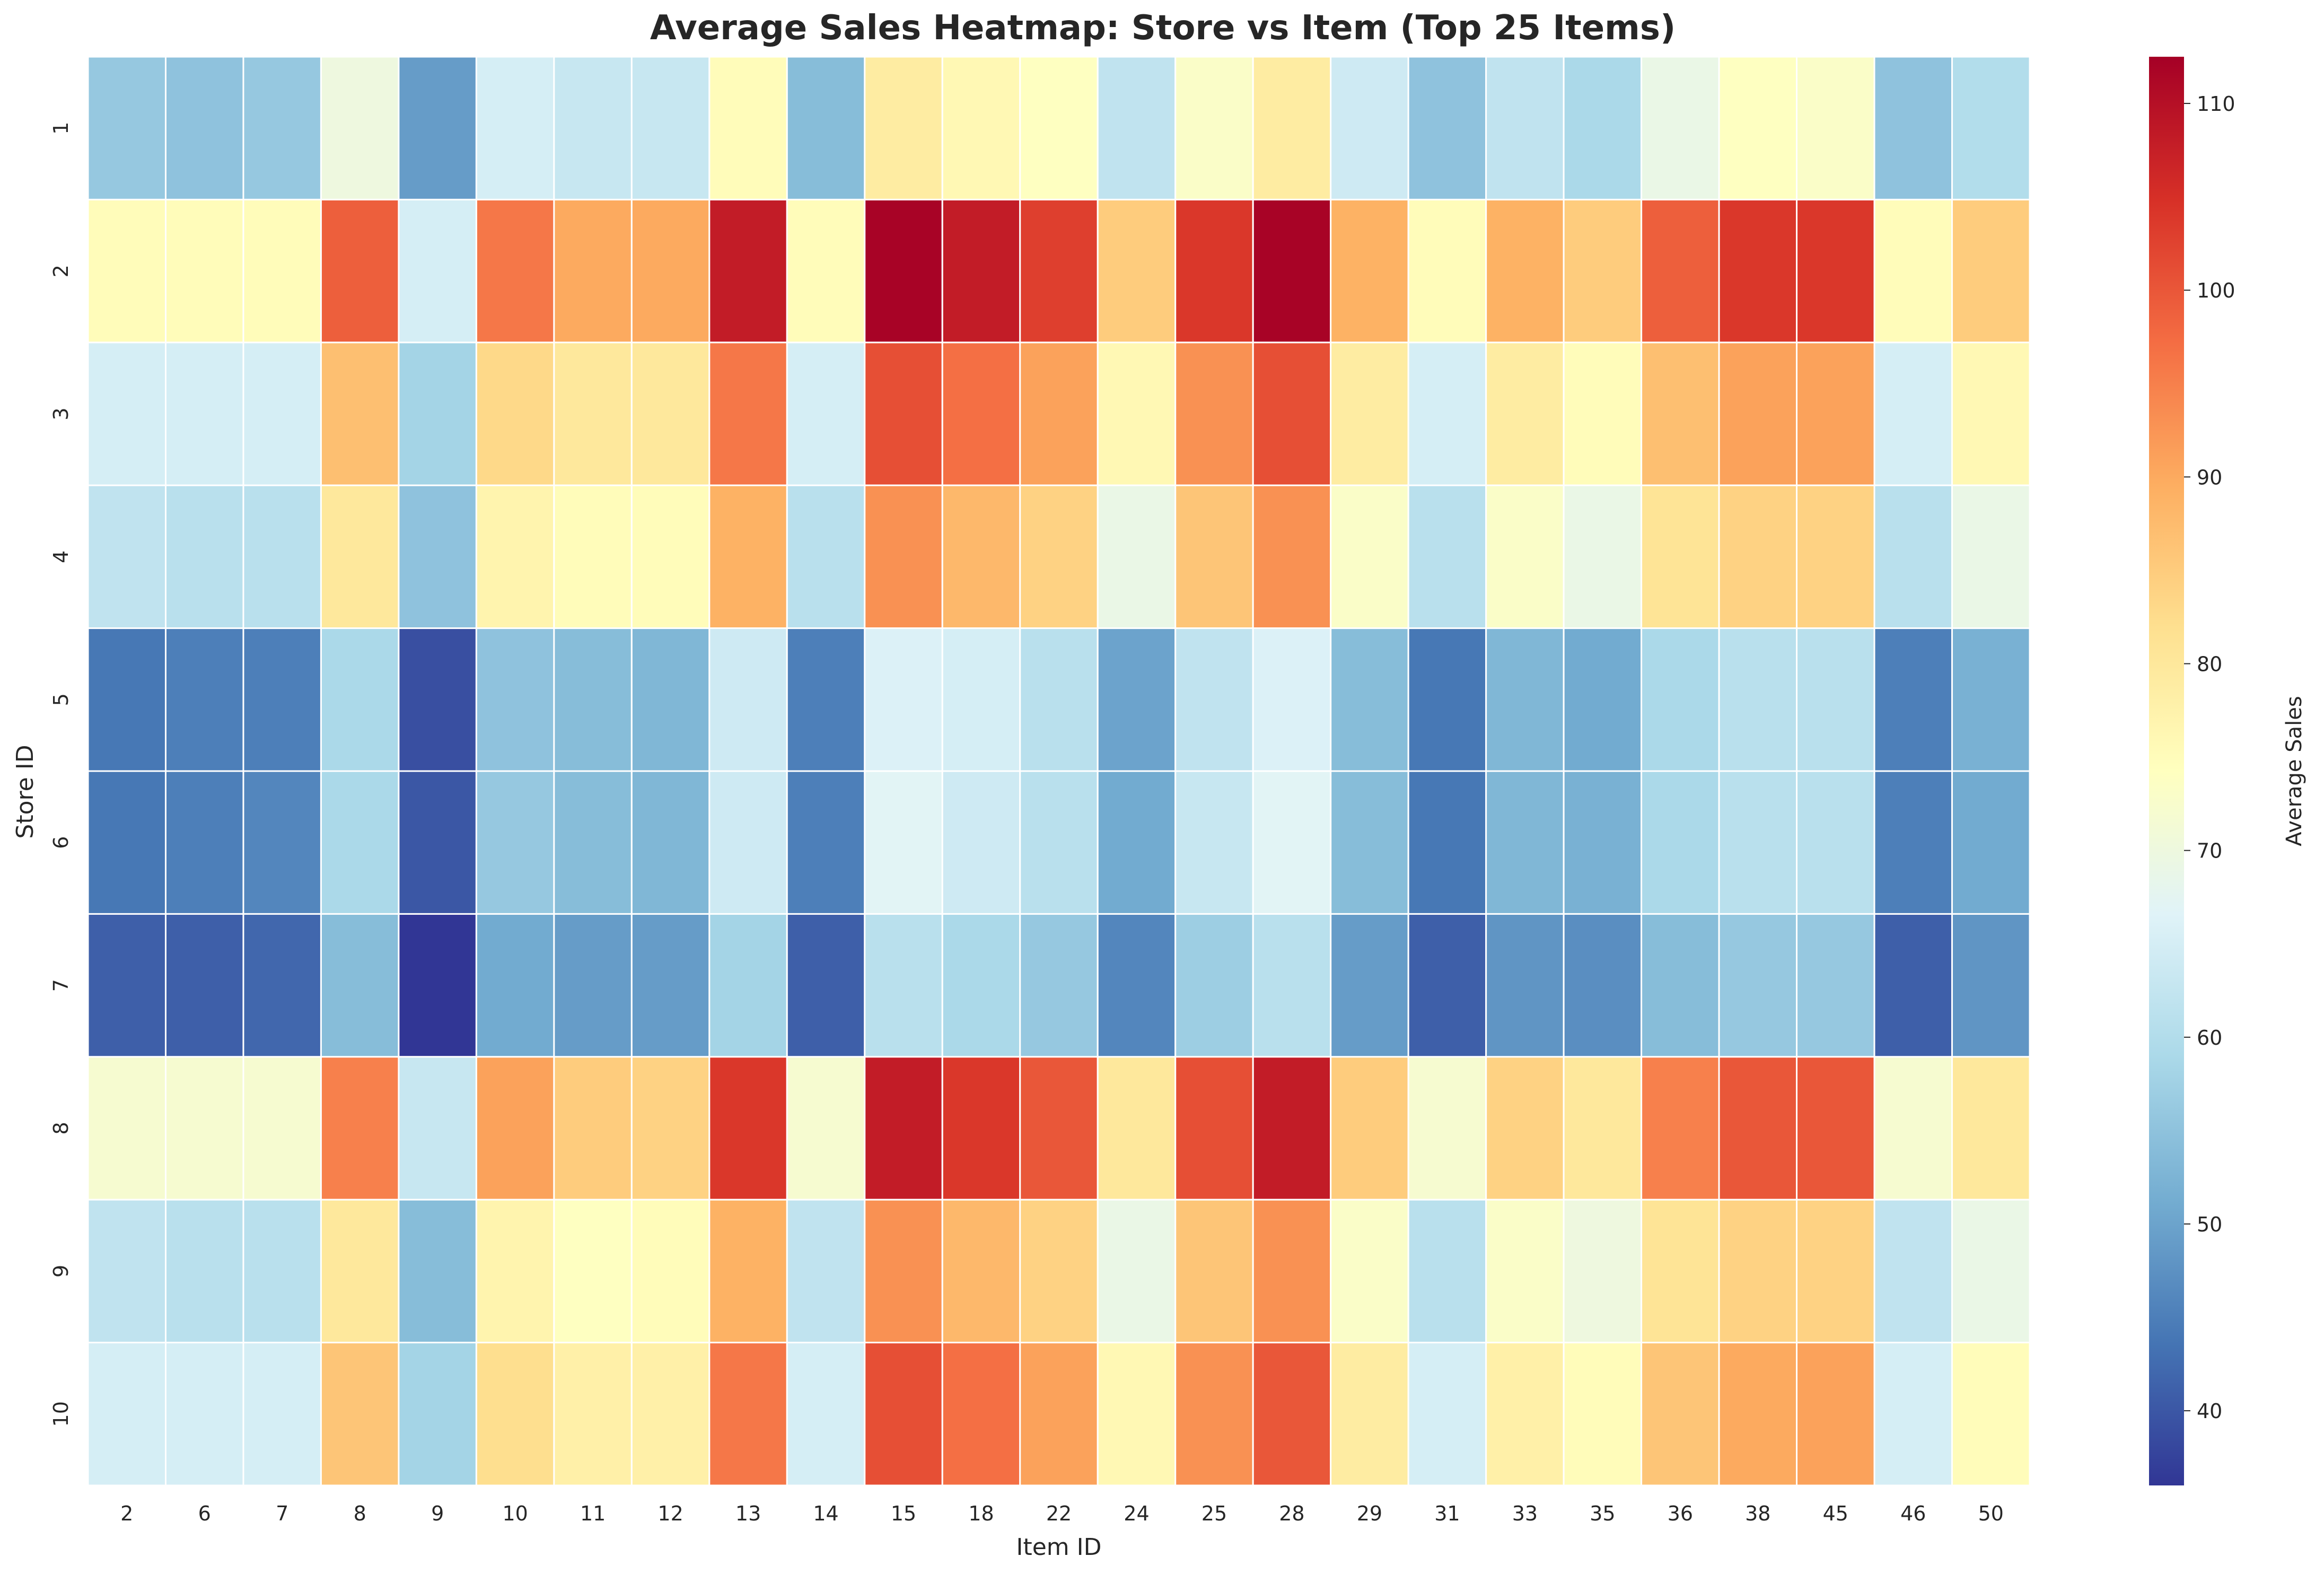  I want to click on x-tick-label: 22, so click(1059, 1514).